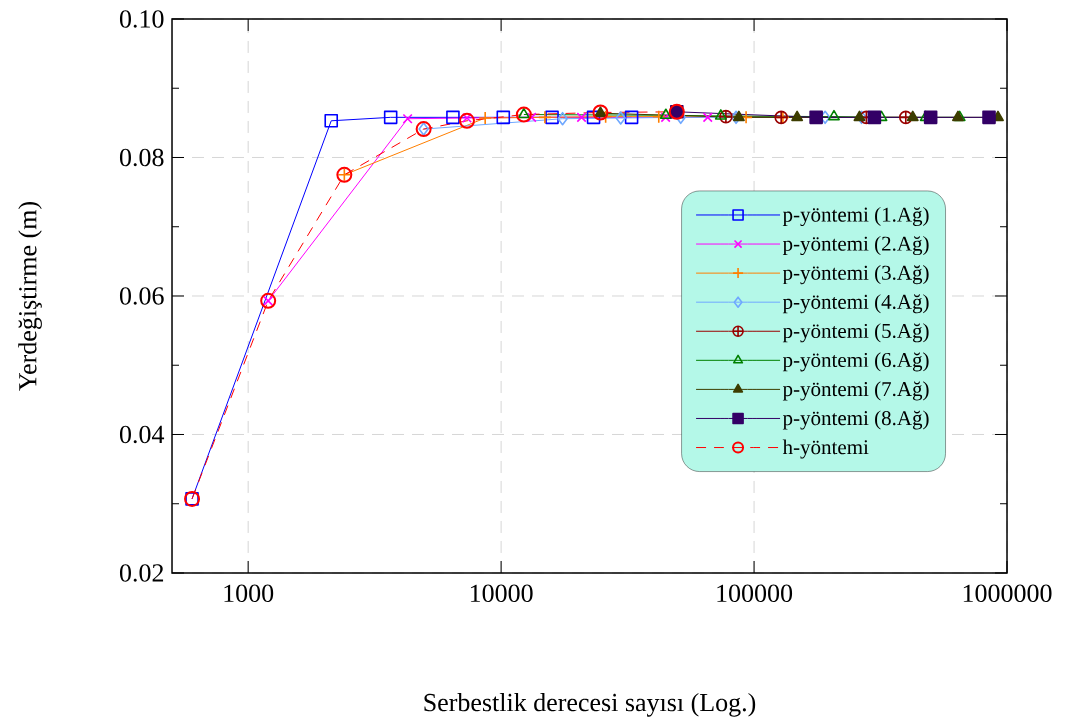 This screenshot has width=1071, height=727. What do you see at coordinates (30, 296) in the screenshot?
I see `y-axis-title: Yerdeğiştirme (m)` at bounding box center [30, 296].